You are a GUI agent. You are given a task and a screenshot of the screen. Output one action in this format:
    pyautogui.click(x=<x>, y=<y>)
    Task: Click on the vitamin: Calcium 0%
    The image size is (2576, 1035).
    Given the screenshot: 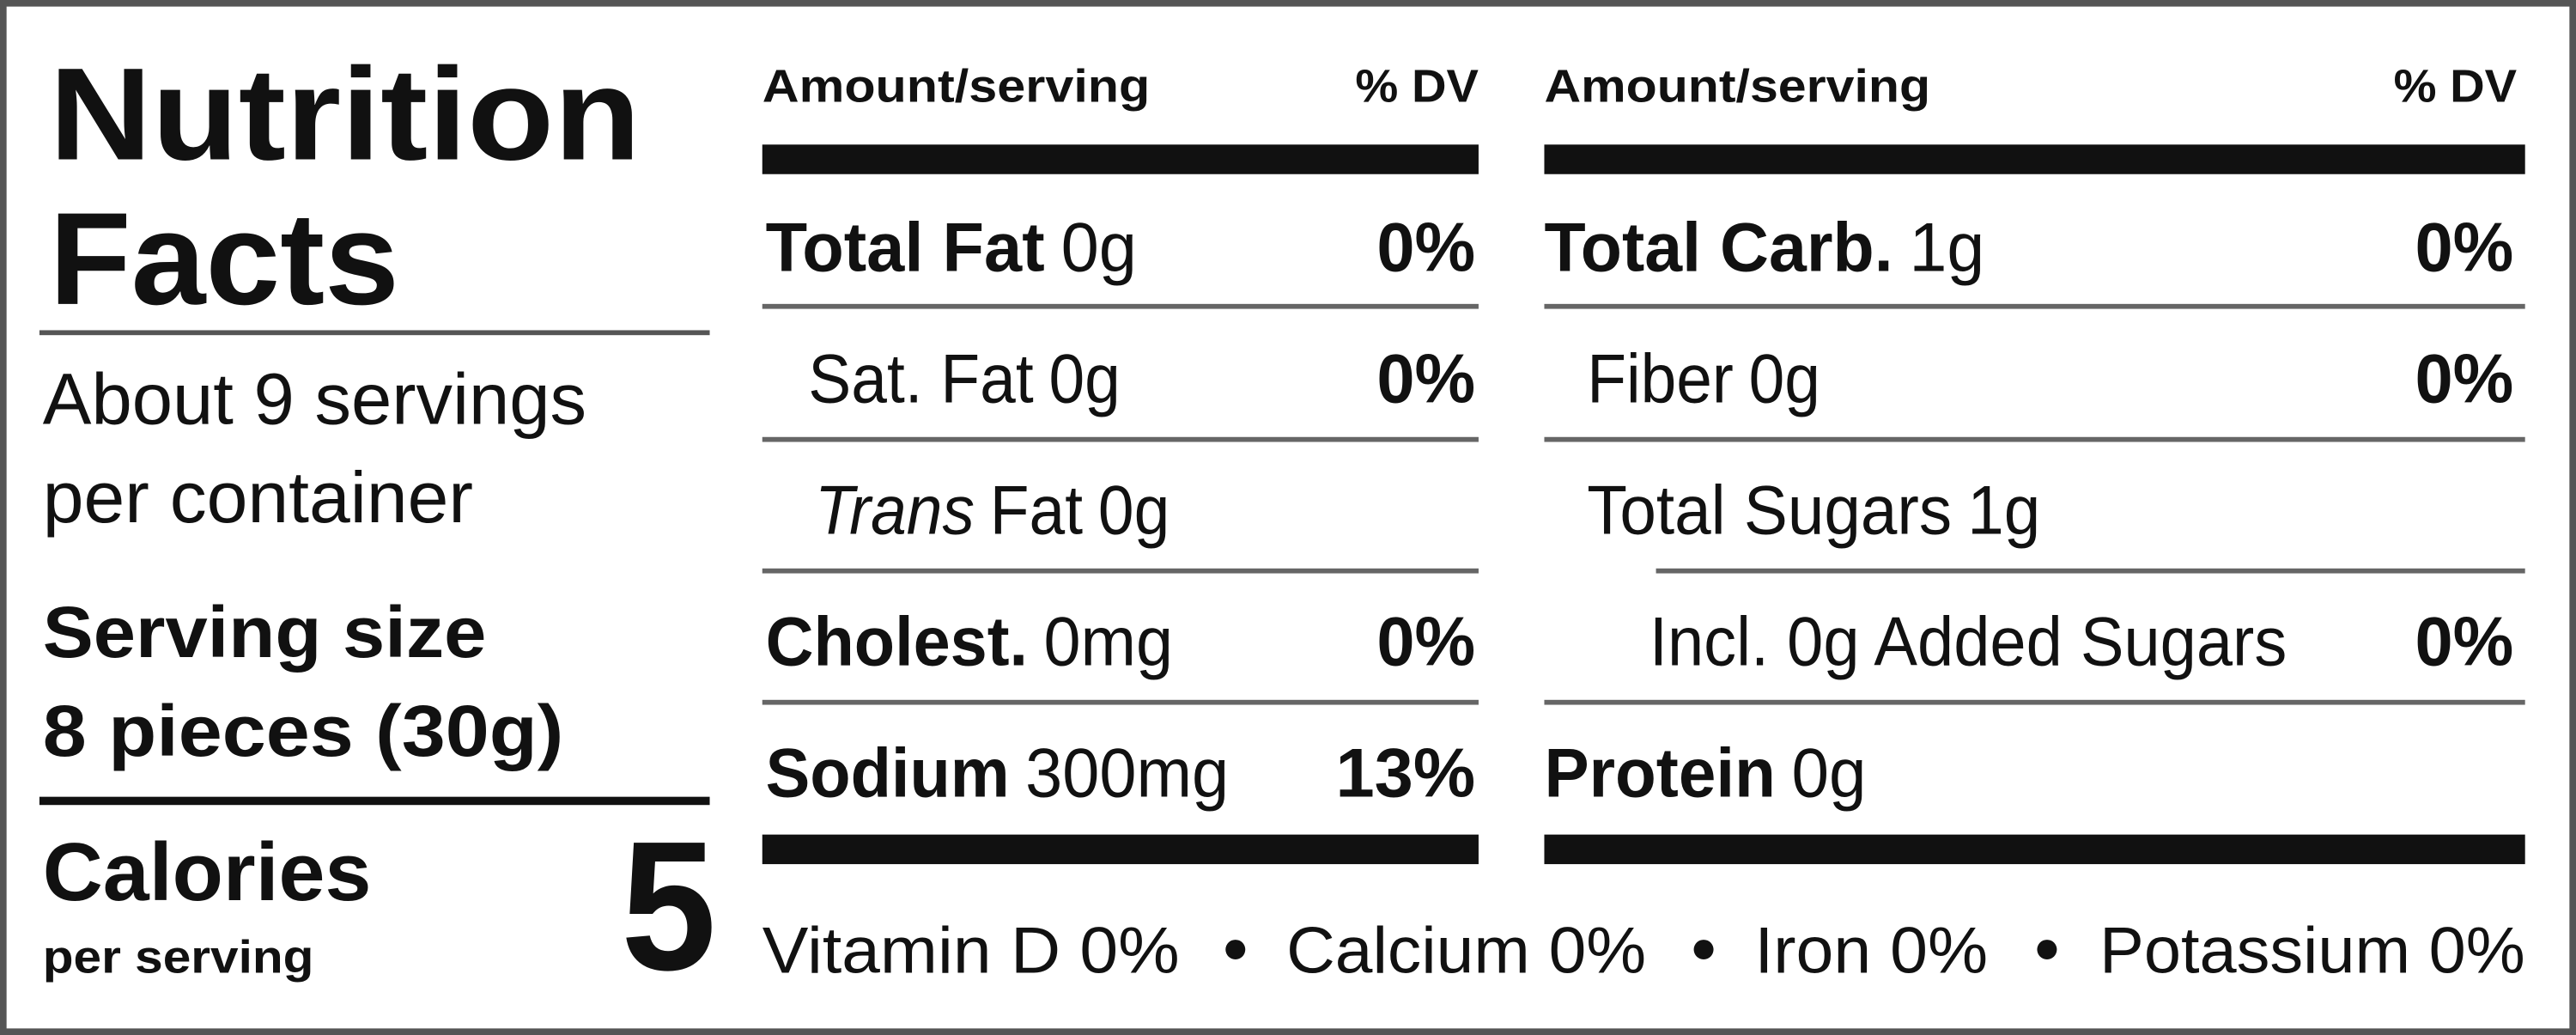 What is the action you would take?
    pyautogui.click(x=1466, y=950)
    